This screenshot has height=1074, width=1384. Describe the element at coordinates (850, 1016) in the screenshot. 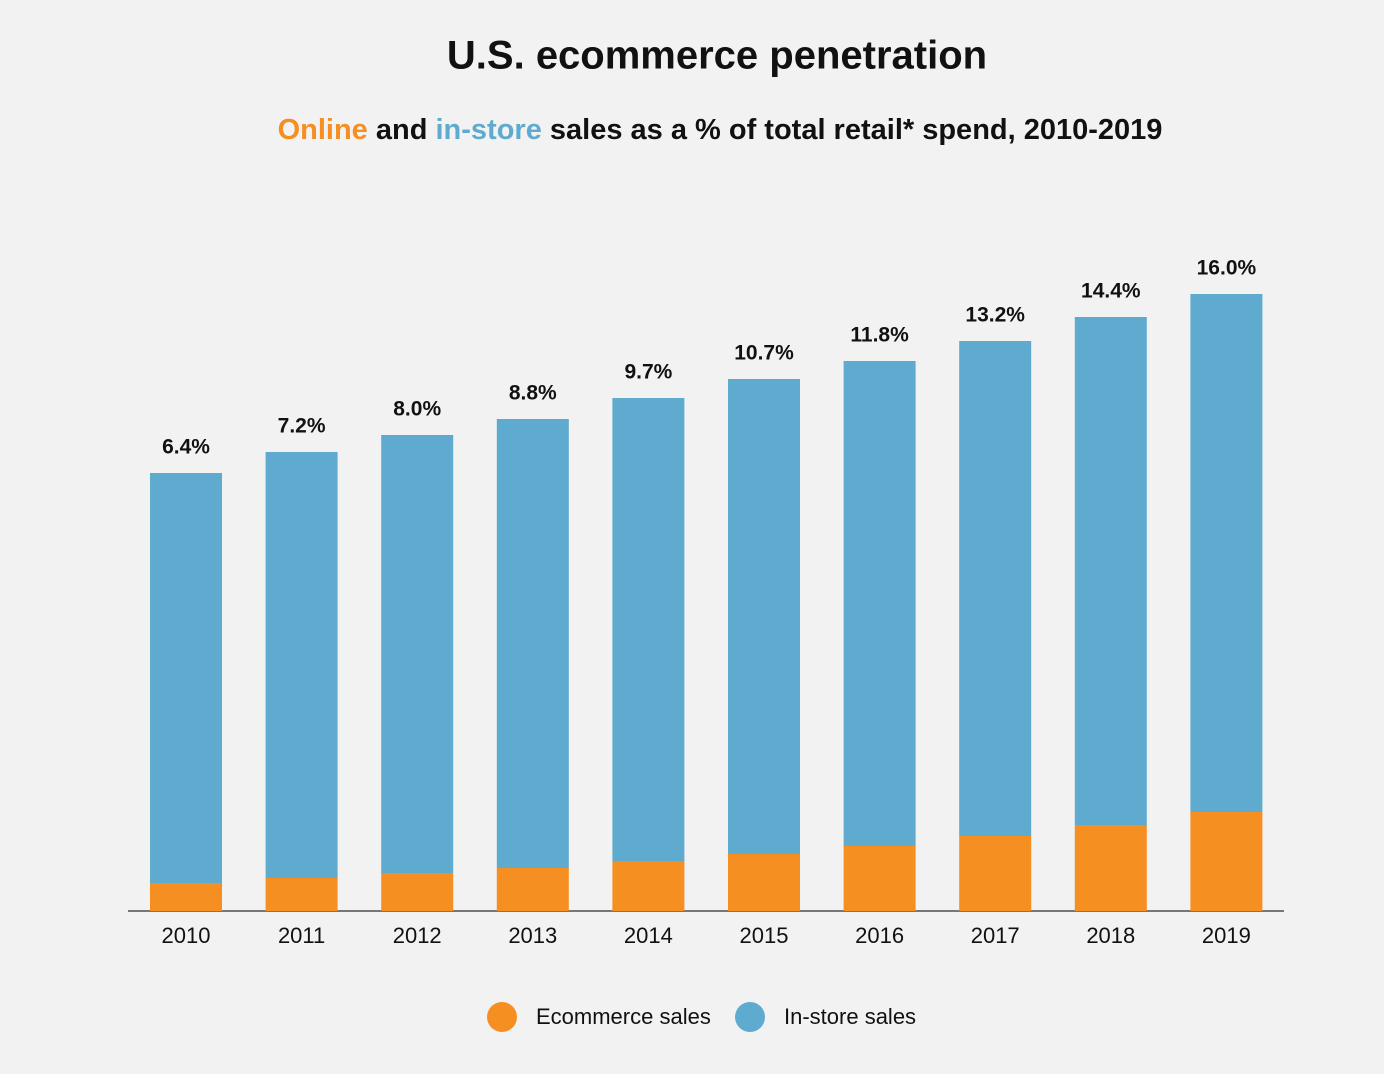

I see `legend-label: In-store sales` at that location.